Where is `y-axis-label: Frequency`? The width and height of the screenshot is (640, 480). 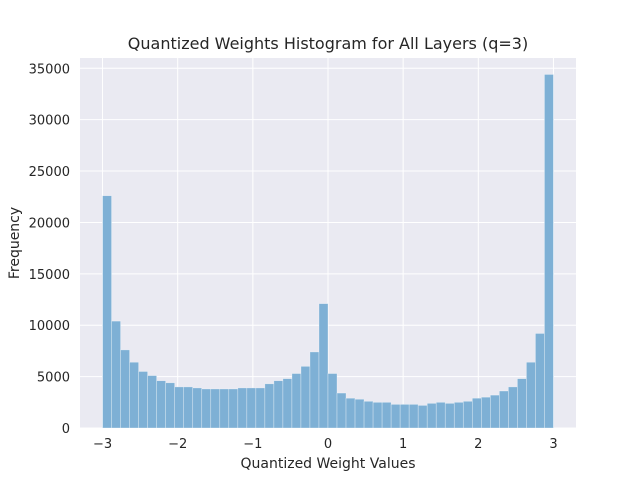
y-axis-label: Frequency is located at coordinates (15, 243).